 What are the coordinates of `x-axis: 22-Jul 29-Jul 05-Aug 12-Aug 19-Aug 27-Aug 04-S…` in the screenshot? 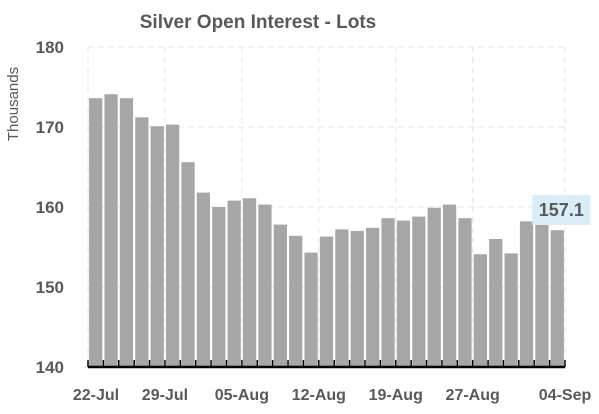 It's located at (332, 382).